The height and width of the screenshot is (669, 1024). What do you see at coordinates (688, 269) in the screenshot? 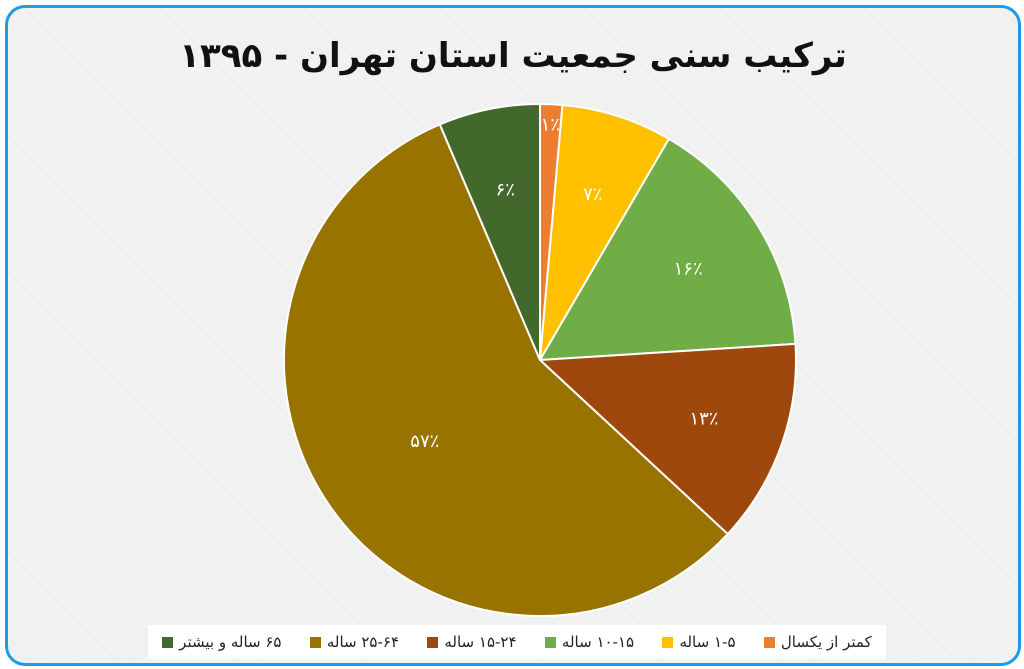
I see `slice-data-label: ۱۶٪` at bounding box center [688, 269].